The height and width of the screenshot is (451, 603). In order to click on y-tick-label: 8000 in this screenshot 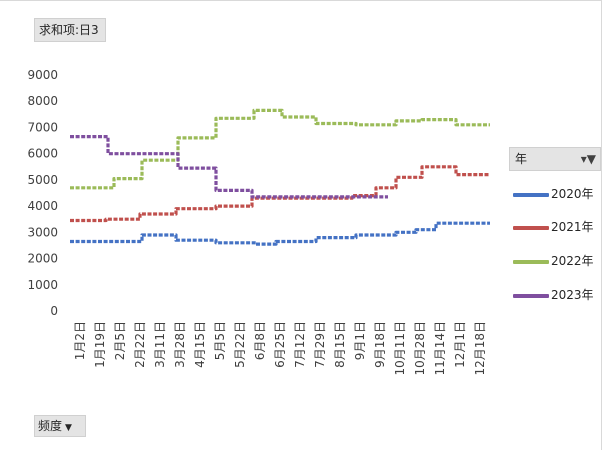, I will do `click(42, 101)`.